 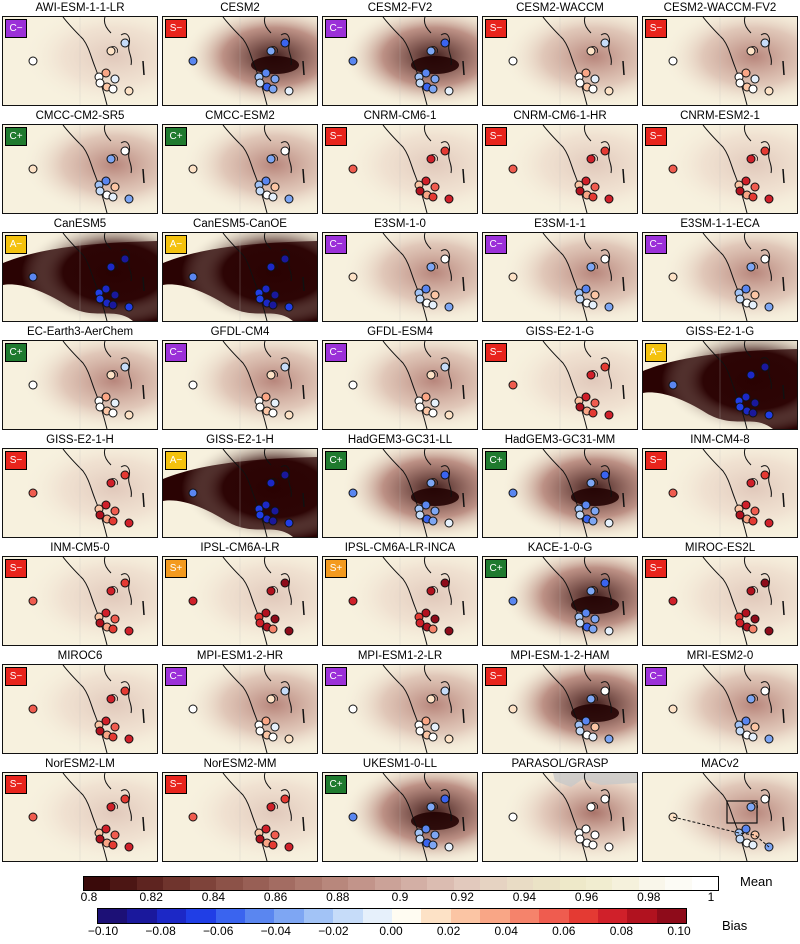 What do you see at coordinates (80, 224) in the screenshot?
I see `panel-title: CanESM5` at bounding box center [80, 224].